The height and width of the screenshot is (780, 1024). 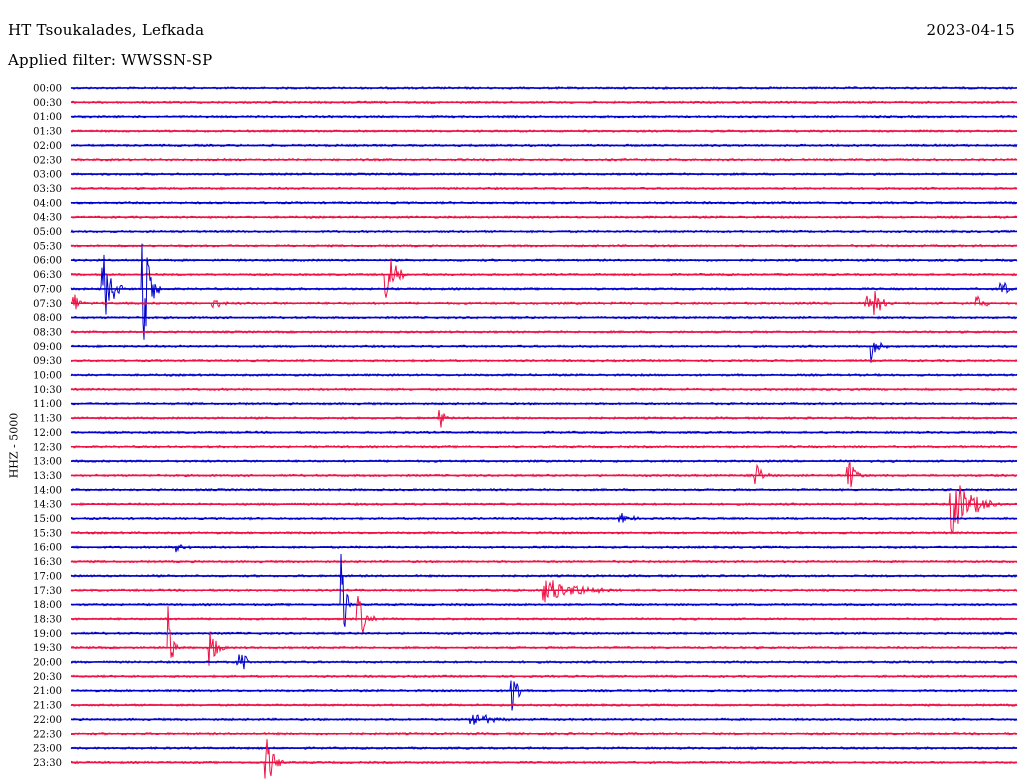 What do you see at coordinates (47, 505) in the screenshot?
I see `time-label-1430: 14:30` at bounding box center [47, 505].